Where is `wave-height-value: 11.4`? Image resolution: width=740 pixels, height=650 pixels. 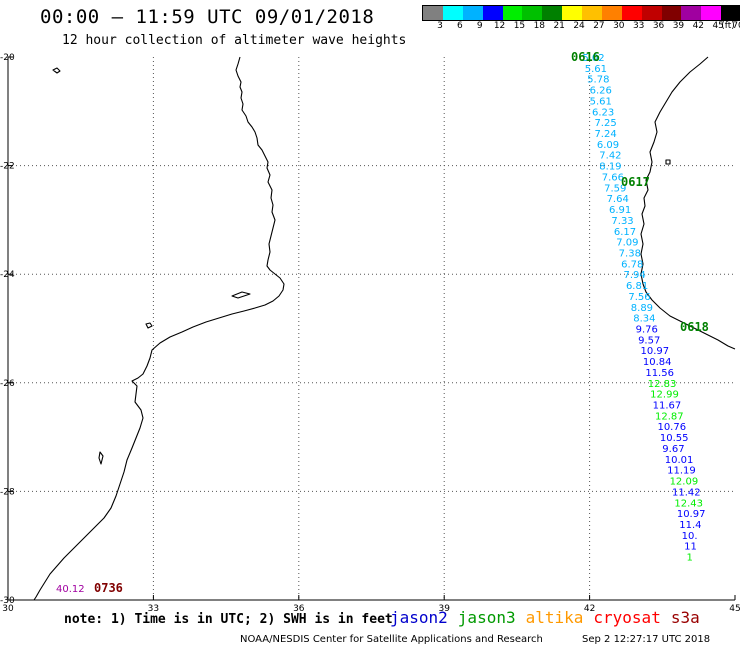
wave-height-value: 11.4 is located at coordinates (690, 525).